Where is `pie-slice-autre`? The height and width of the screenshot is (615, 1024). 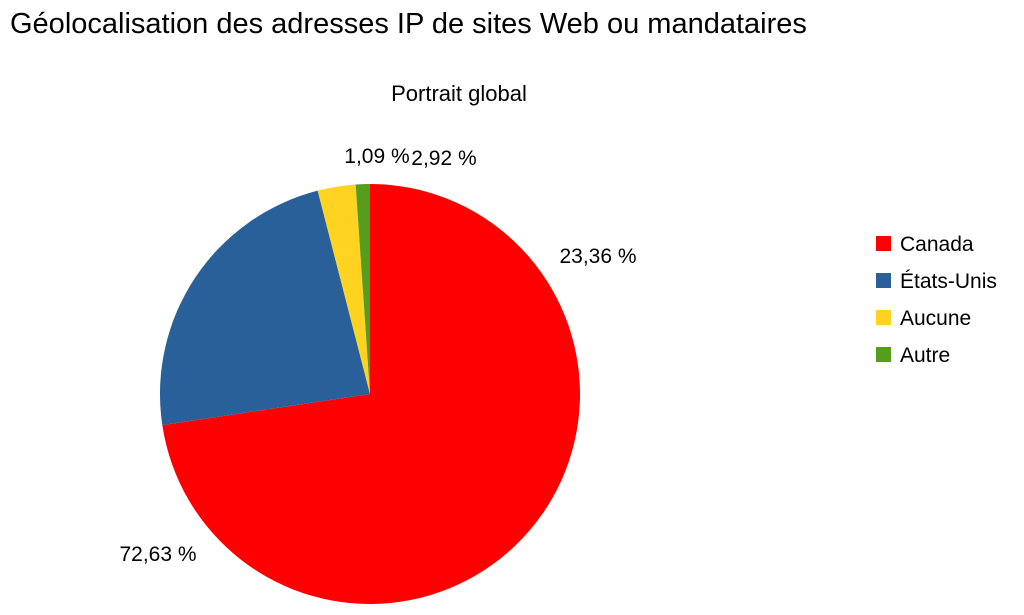 pie-slice-autre is located at coordinates (362, 289).